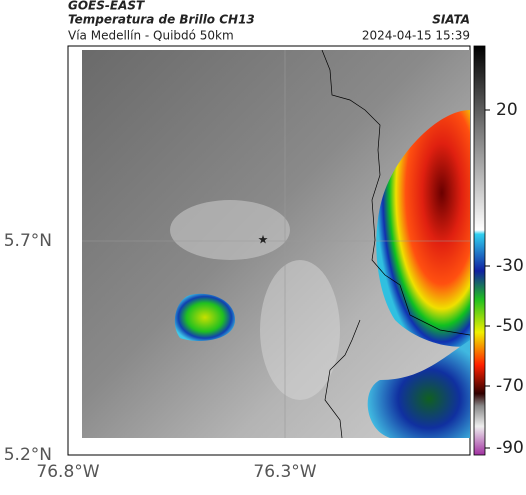 This screenshot has height=495, width=526. I want to click on x-axis-label: 76.8°W, so click(67, 472).